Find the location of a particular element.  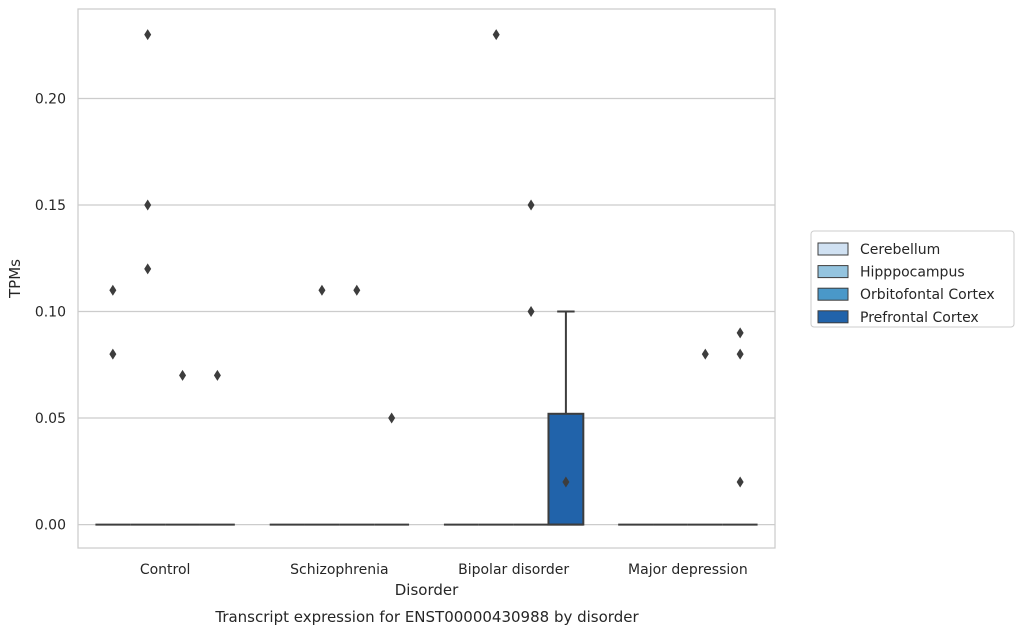

box-prefrontal-cortex is located at coordinates (566, 418).